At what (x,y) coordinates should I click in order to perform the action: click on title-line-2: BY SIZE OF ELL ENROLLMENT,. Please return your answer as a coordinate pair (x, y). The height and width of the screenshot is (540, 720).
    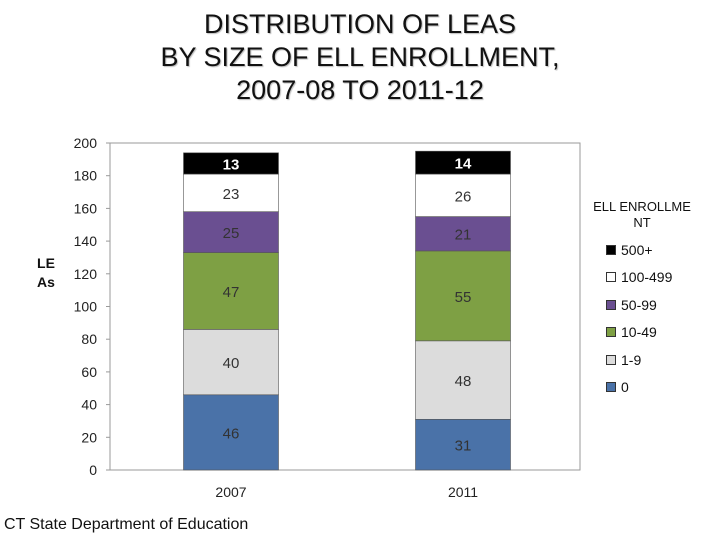
    Looking at the image, I should click on (360, 57).